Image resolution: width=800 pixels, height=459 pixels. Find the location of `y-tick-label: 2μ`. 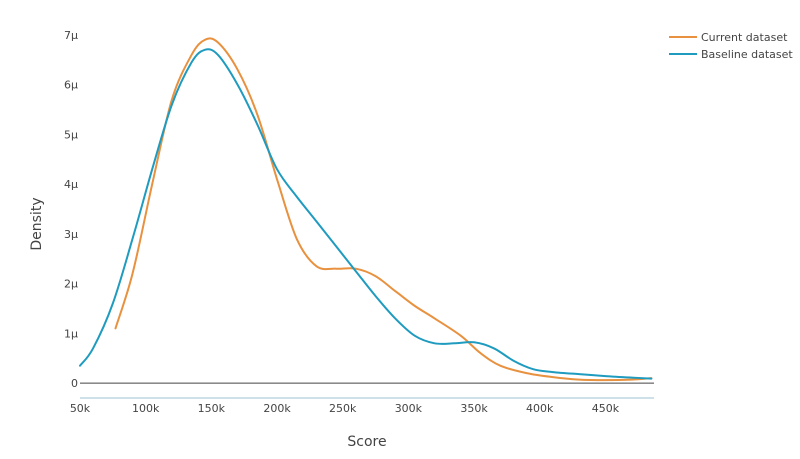

y-tick-label: 2μ is located at coordinates (71, 284).